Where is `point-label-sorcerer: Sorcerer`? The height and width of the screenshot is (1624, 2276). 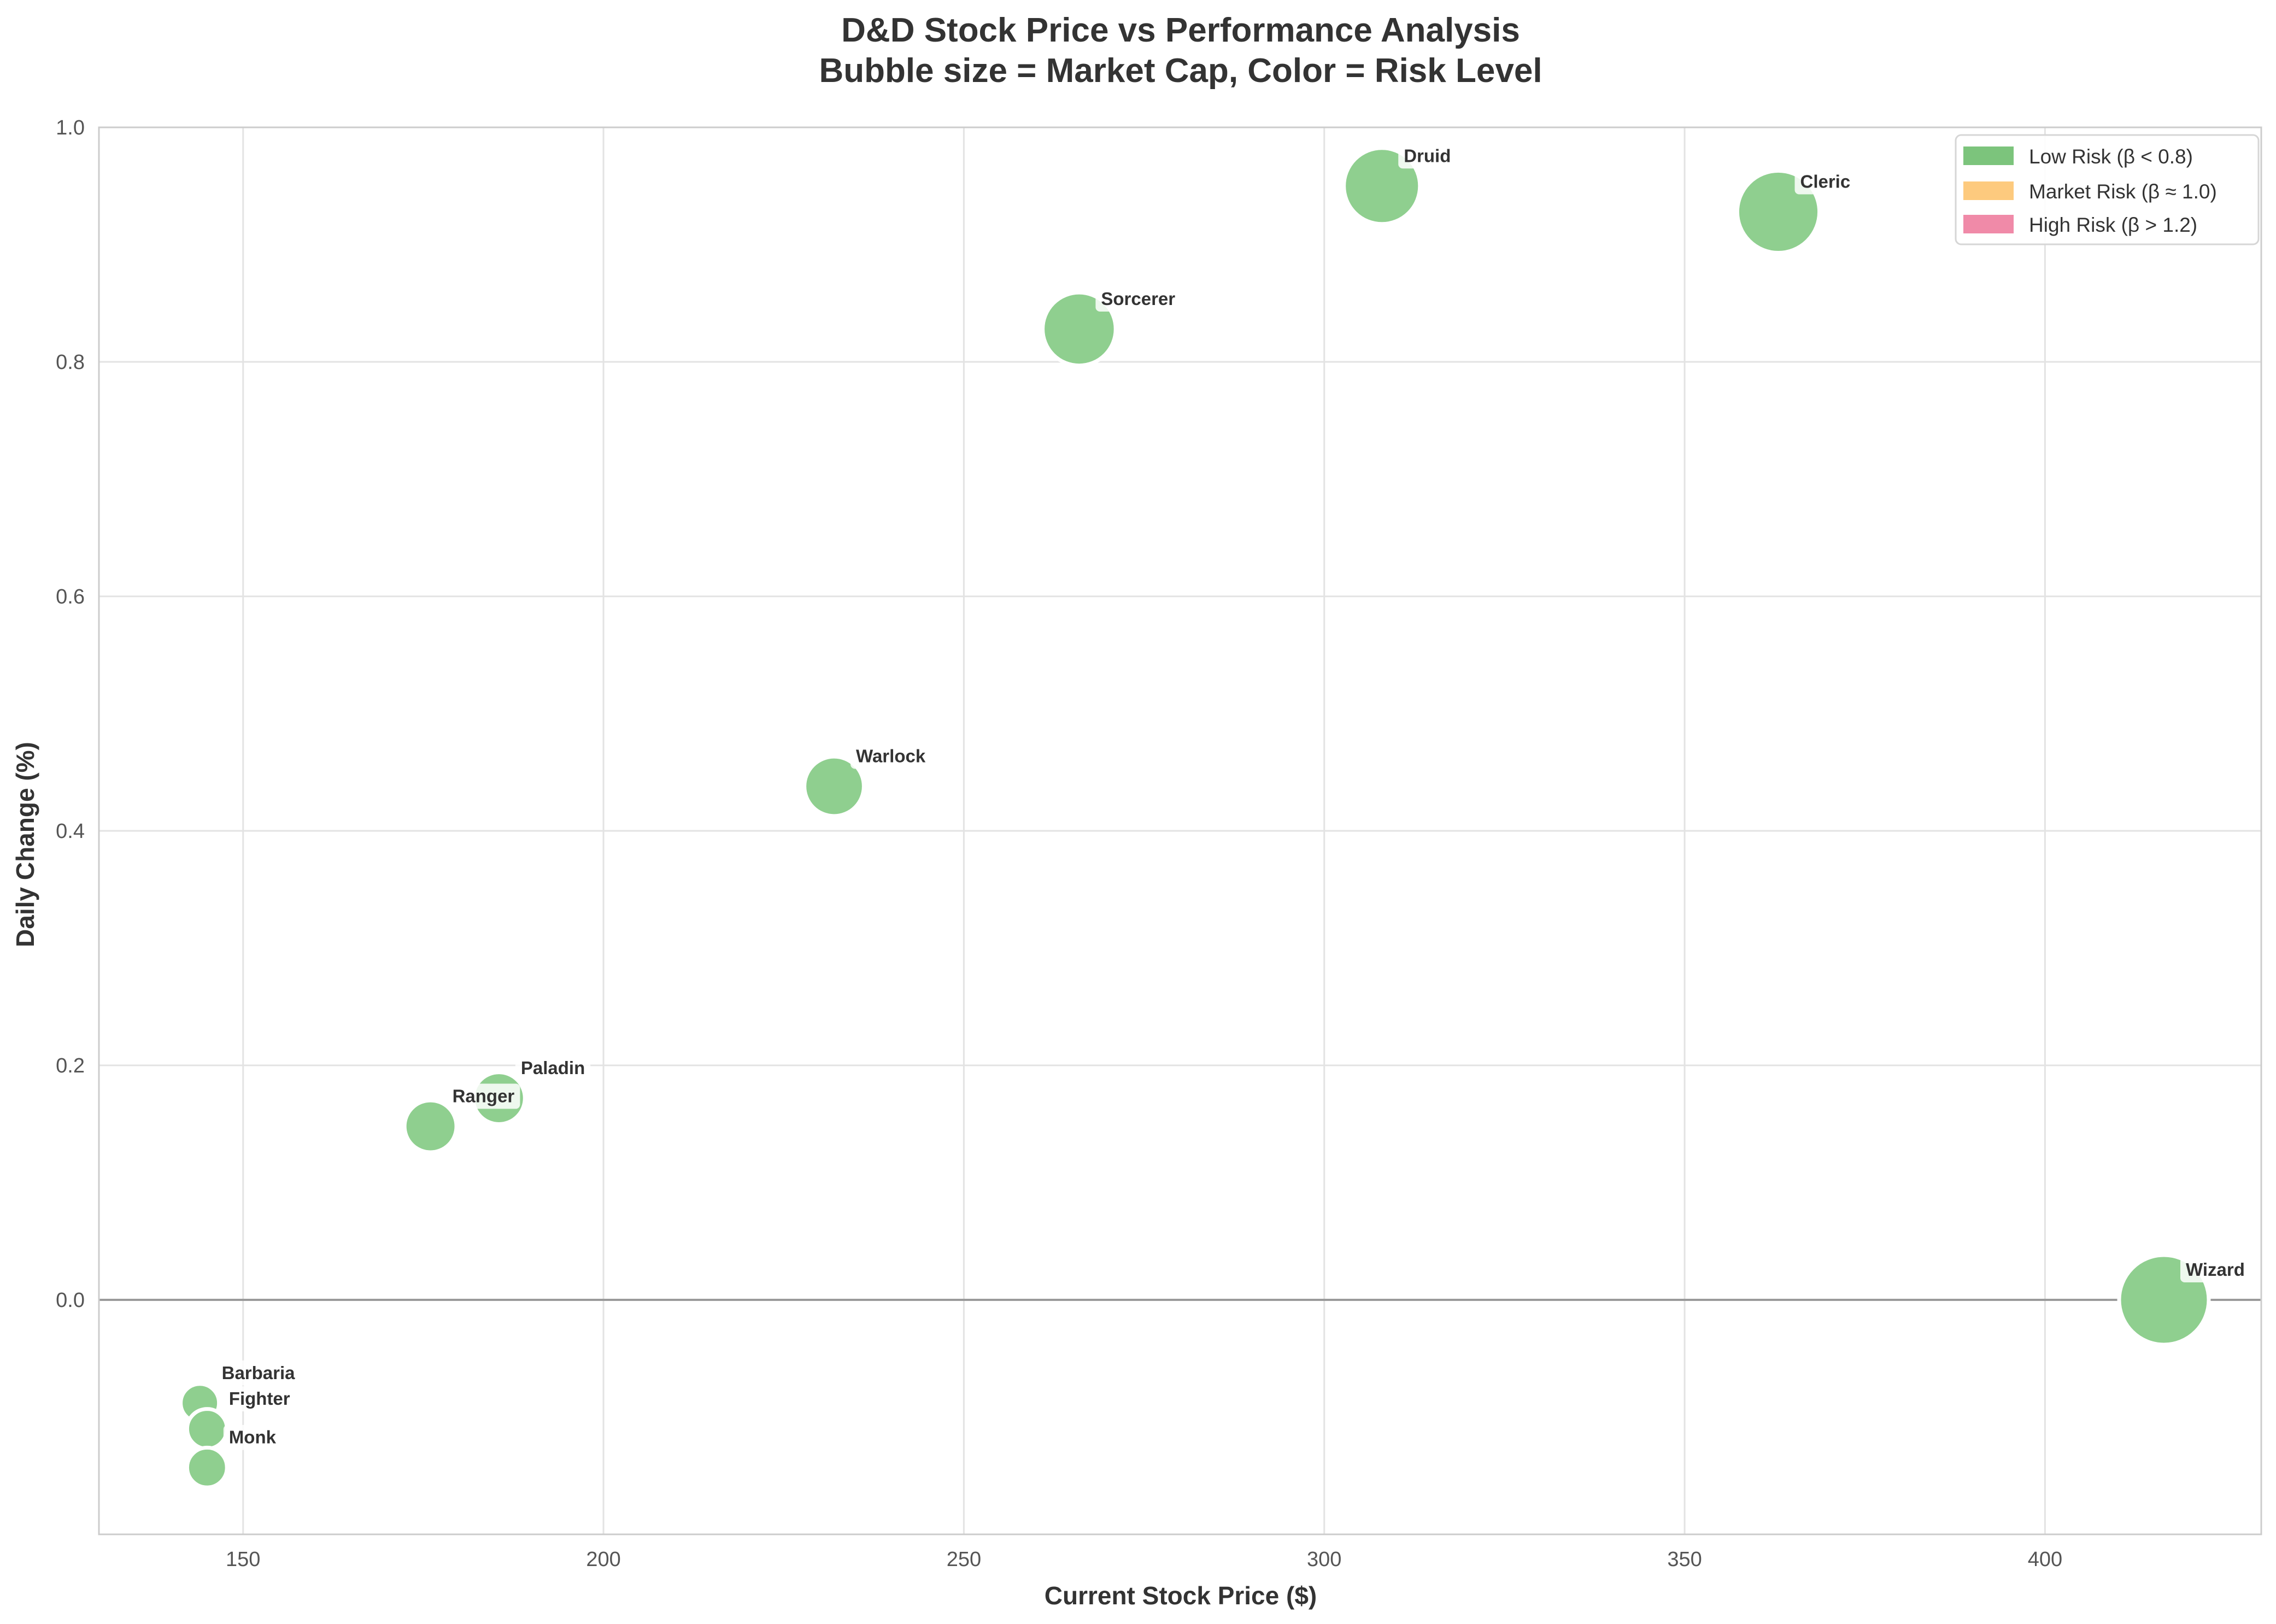 point-label-sorcerer: Sorcerer is located at coordinates (1138, 299).